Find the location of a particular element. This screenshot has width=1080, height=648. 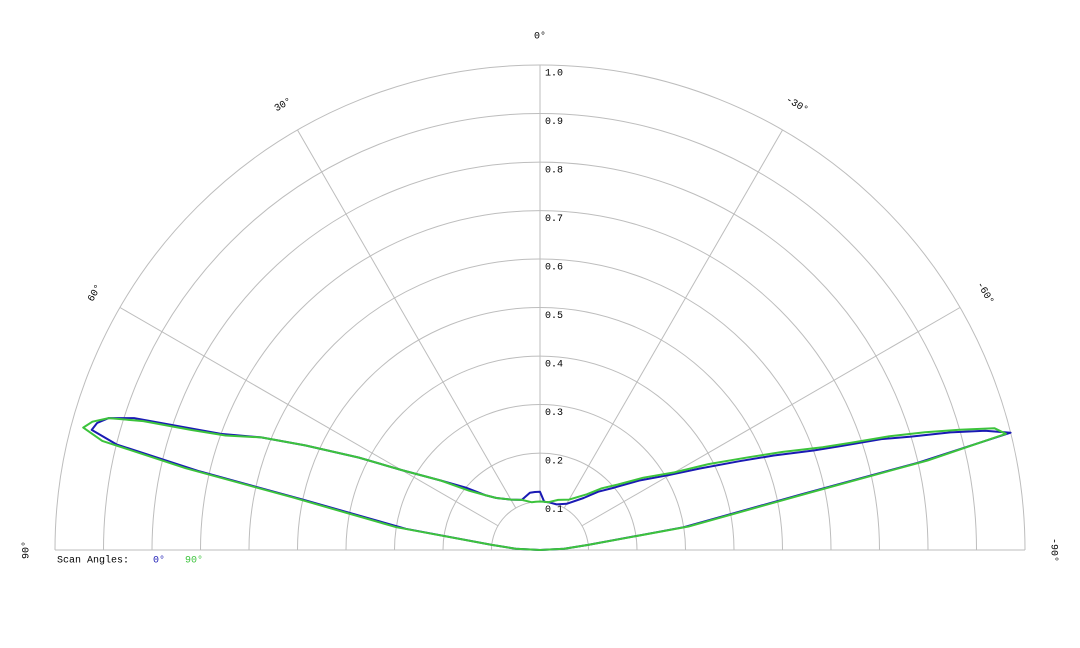

angle-tick-label: -30° is located at coordinates (796, 105).